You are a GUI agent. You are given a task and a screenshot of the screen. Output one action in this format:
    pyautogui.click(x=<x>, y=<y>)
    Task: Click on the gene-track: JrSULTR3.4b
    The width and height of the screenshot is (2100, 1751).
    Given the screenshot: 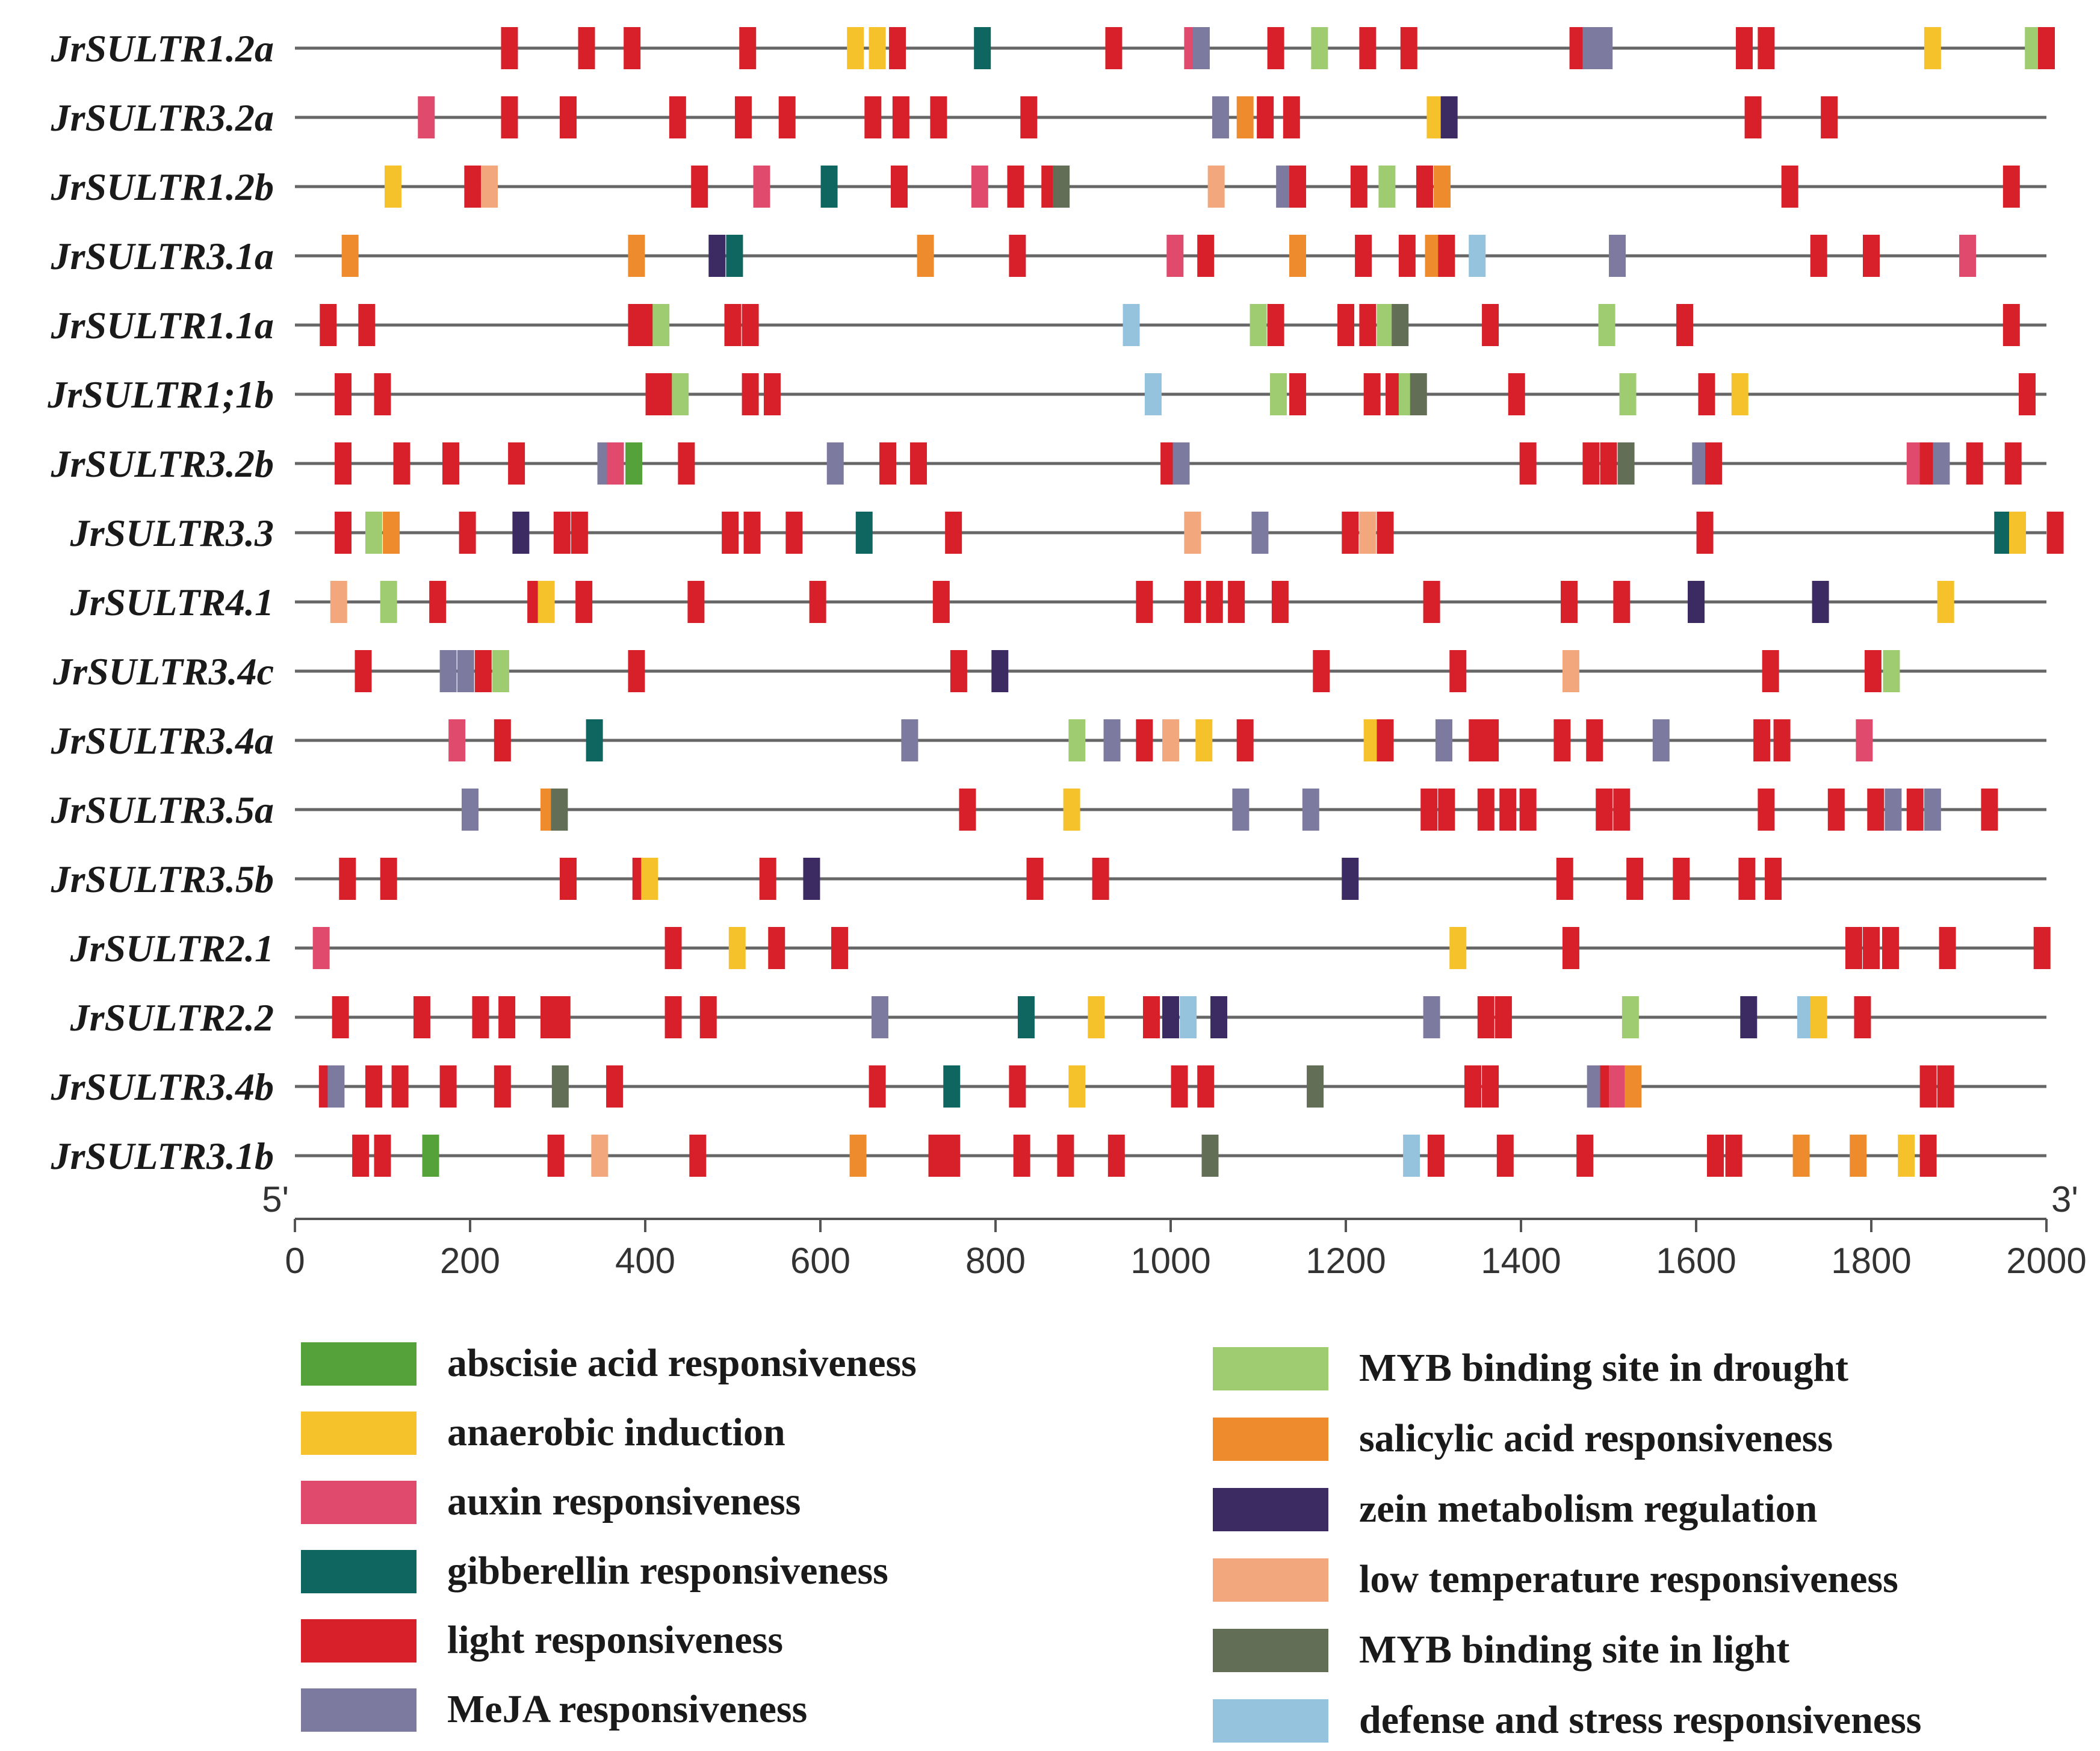 What is the action you would take?
    pyautogui.click(x=1048, y=1086)
    